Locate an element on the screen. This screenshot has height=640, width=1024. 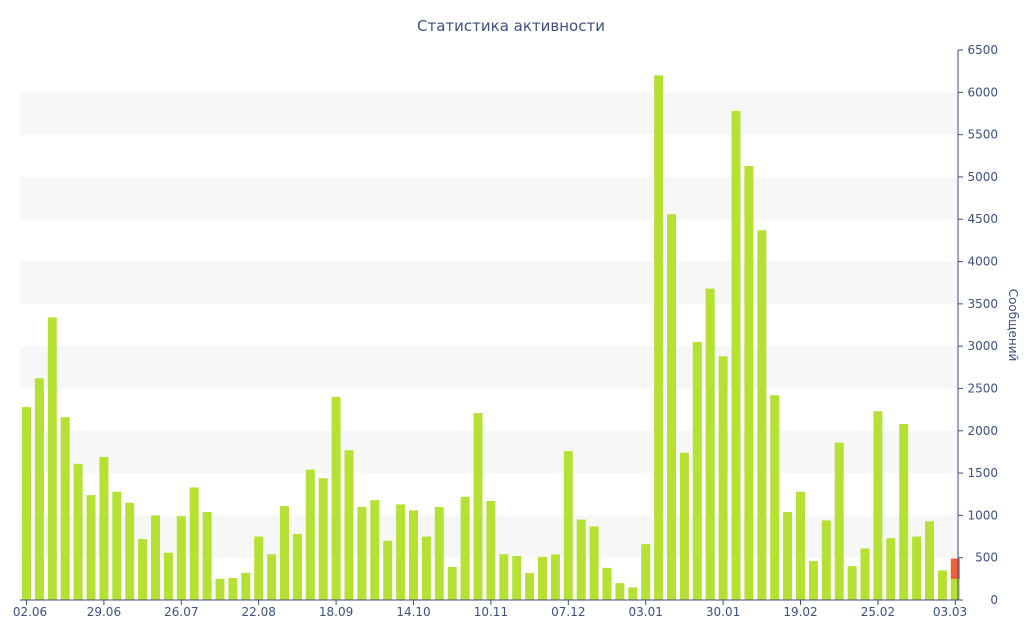
y-tick-label: 4000 is located at coordinates (982, 262).